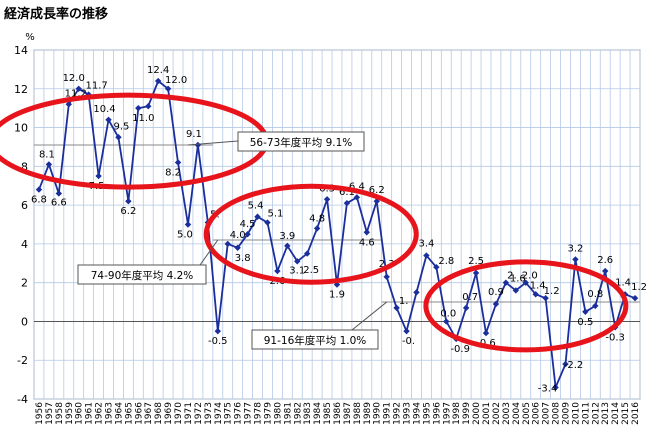 The image size is (650, 436). Describe the element at coordinates (446, 261) in the screenshot. I see `data-label: 2.8` at that location.